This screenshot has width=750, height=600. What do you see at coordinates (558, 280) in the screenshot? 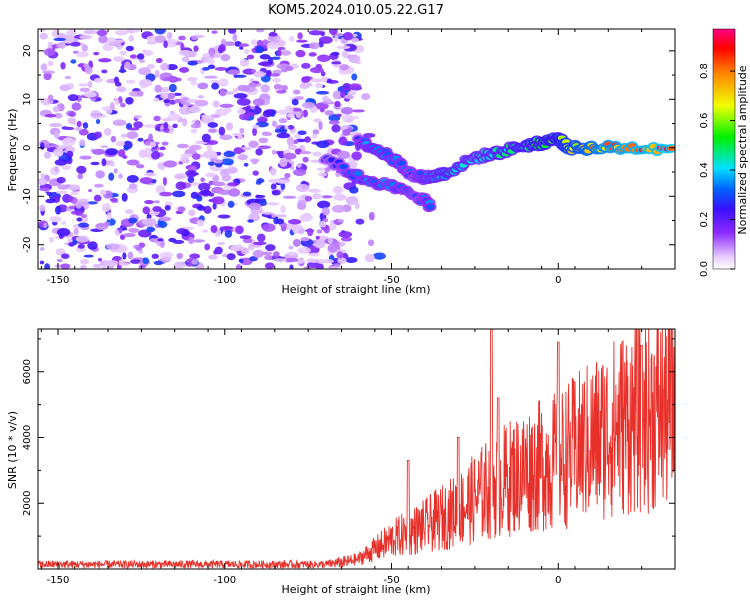
I see `x-tick-label: 0` at bounding box center [558, 280].